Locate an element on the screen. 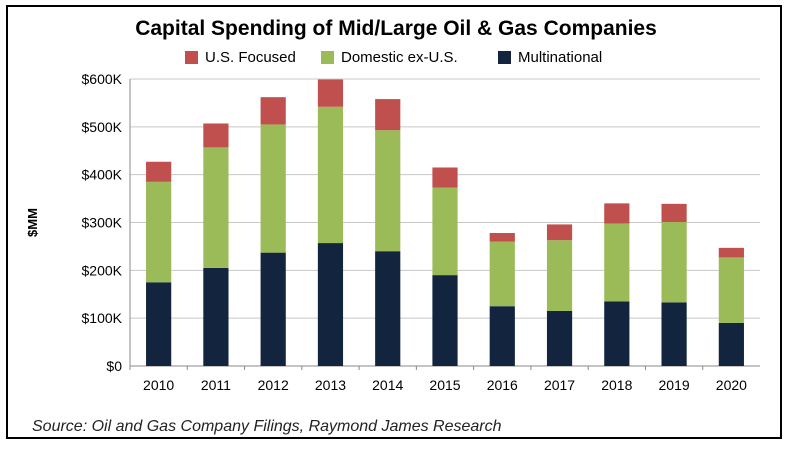 This screenshot has height=451, width=797. legend-label: Multinational is located at coordinates (560, 57).